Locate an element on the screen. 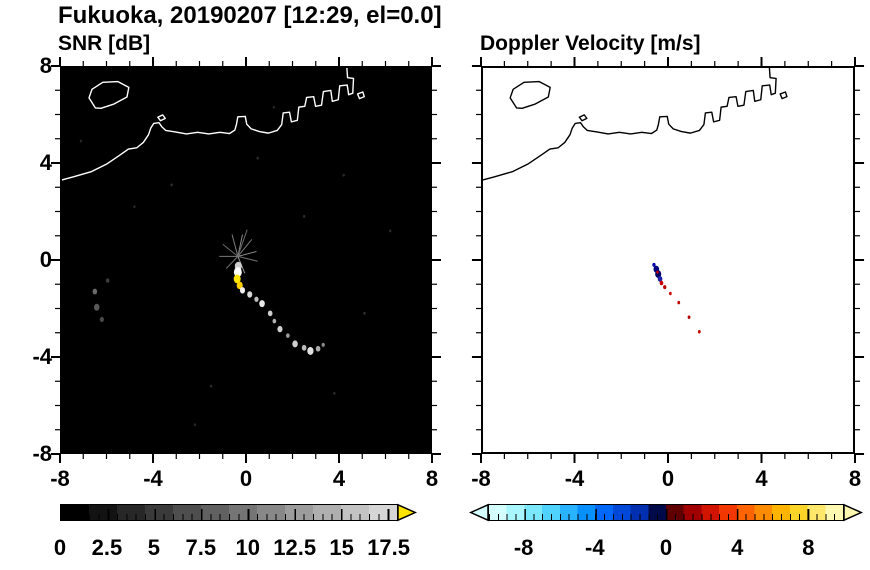  colorbar-tick-label: 12.5 is located at coordinates (295, 547).